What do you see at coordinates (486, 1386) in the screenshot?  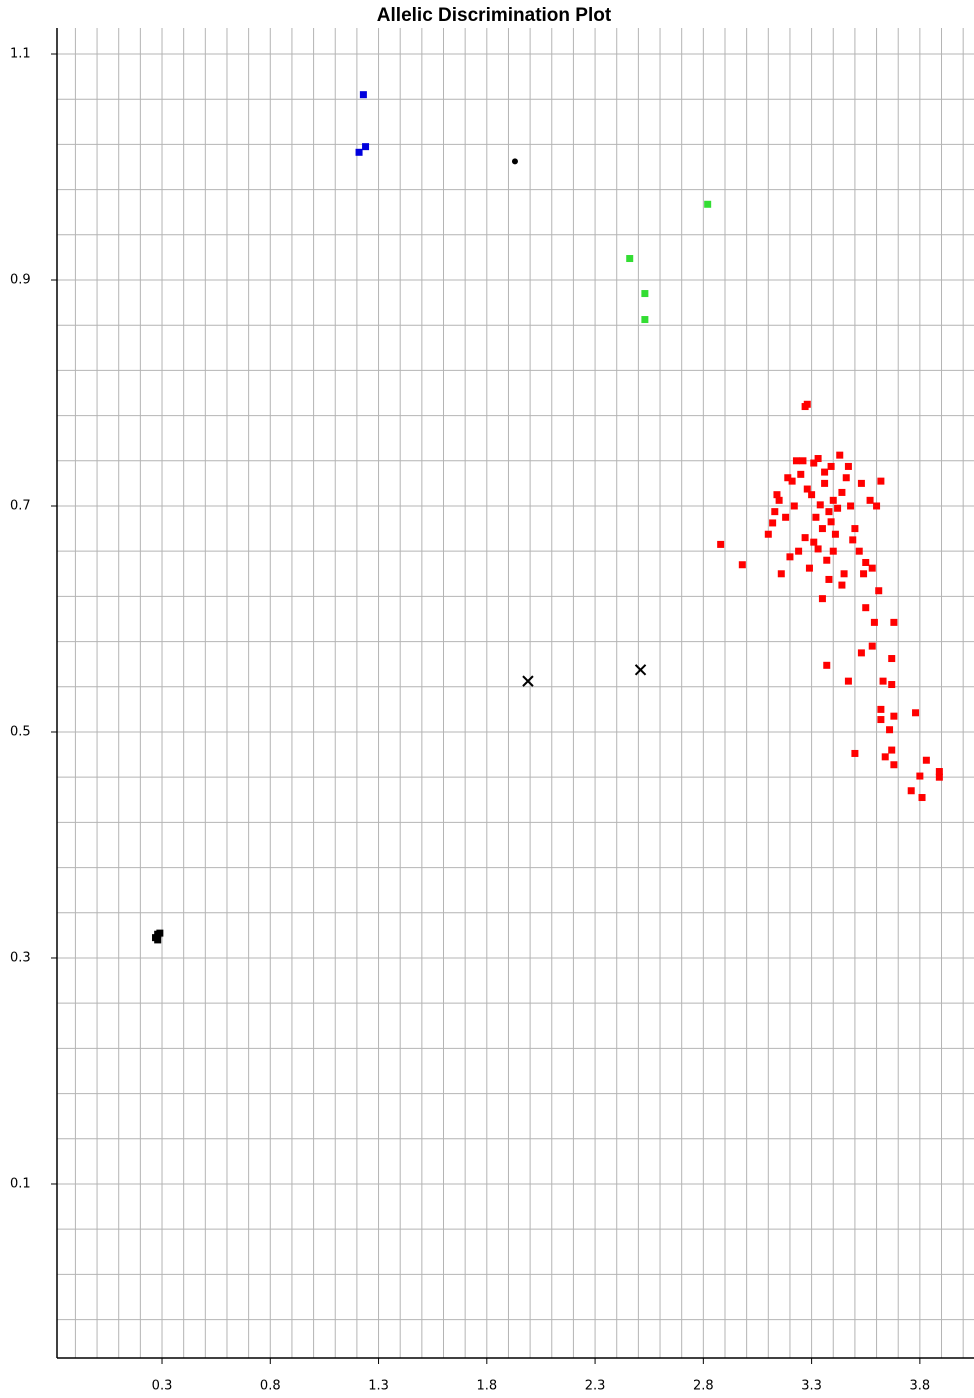 I see `x-tick-label: 1.8` at bounding box center [486, 1386].